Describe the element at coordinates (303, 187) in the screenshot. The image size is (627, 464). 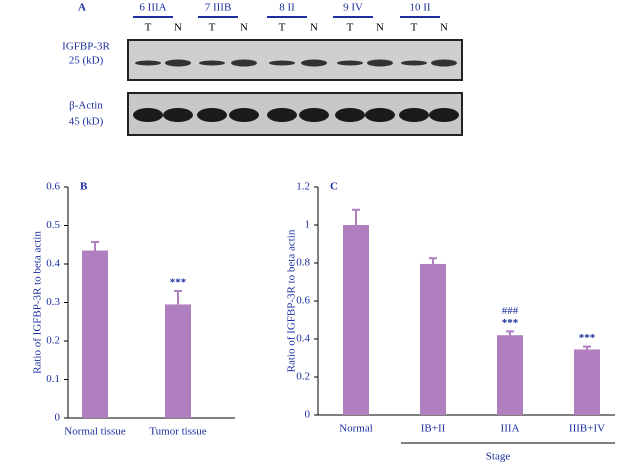
I see `y-tick-label: 1.2` at that location.